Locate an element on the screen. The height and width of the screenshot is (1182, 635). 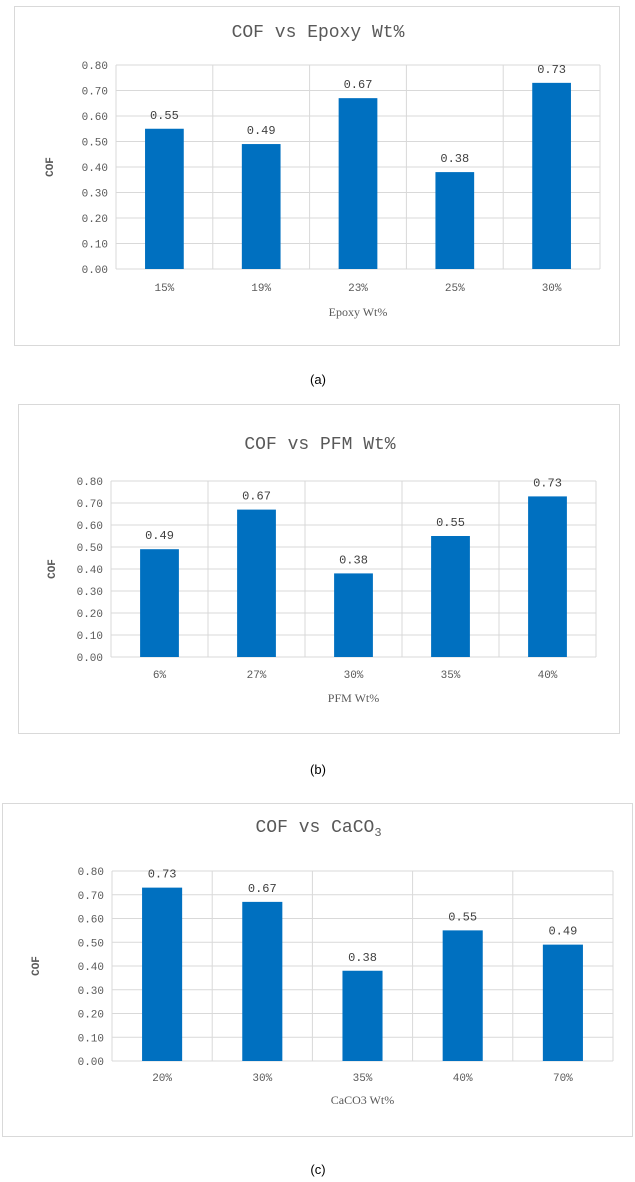
x-axis-title: Epoxy Wt% is located at coordinates (358, 312).